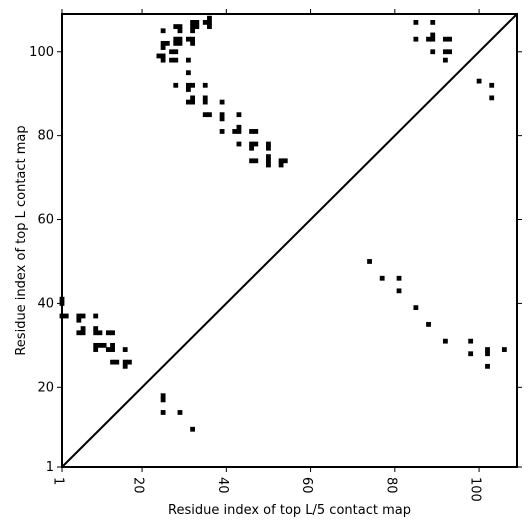 Image resolution: width=531 pixels, height=531 pixels. What do you see at coordinates (45, 387) in the screenshot?
I see `y-tick-label: 20` at bounding box center [45, 387].